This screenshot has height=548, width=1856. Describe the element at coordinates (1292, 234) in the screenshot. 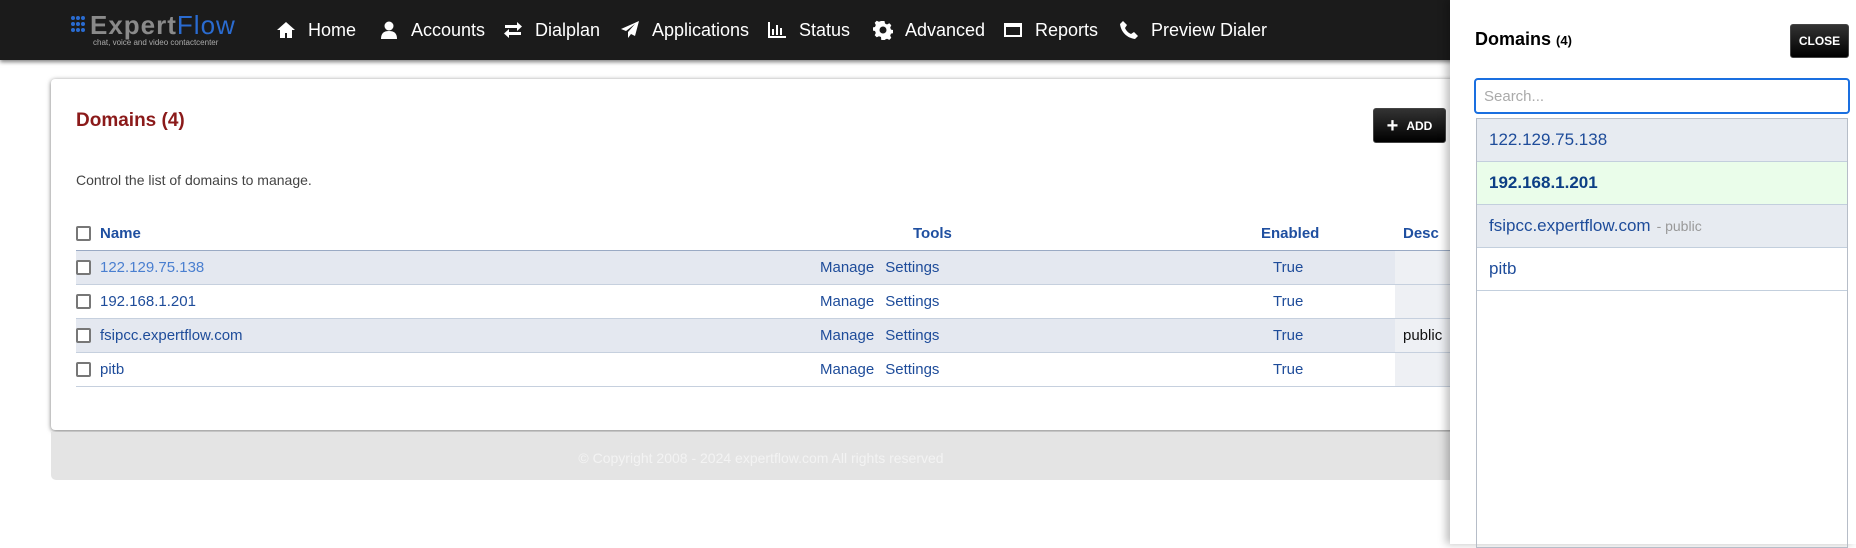

I see `column-enabled: Enabled` at that location.